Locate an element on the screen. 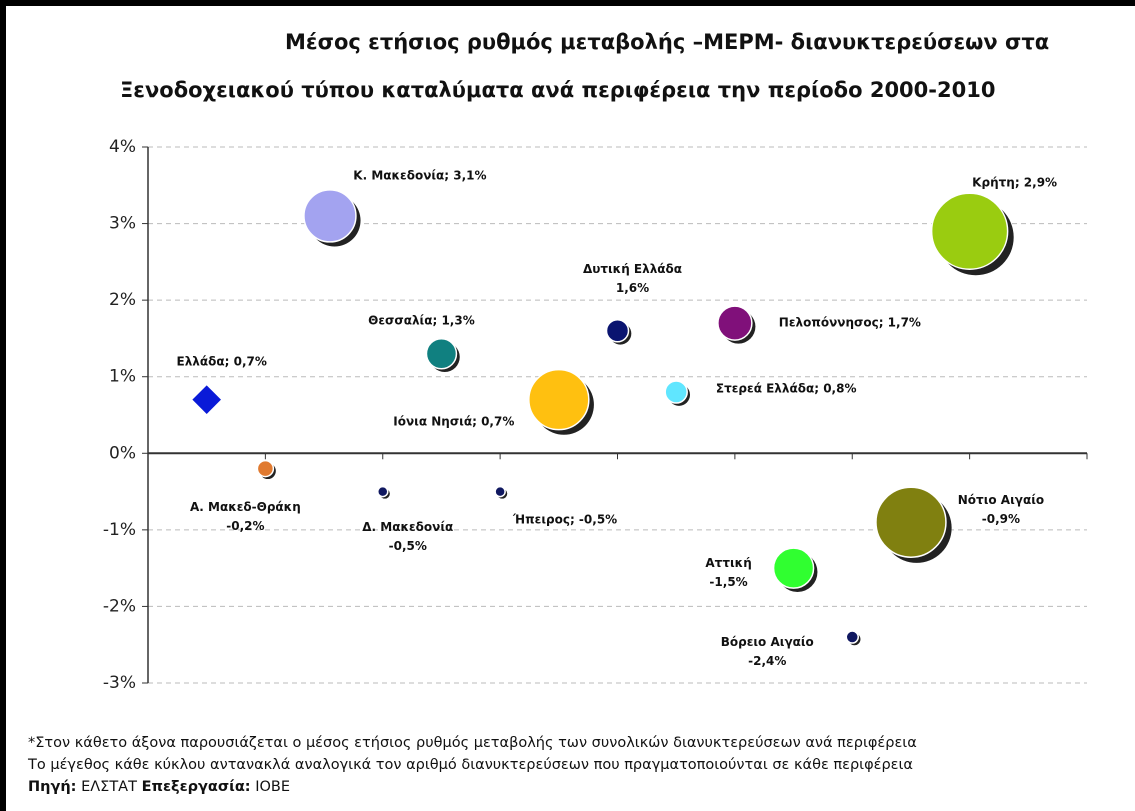 The width and height of the screenshot is (1135, 811). data-label: Πελοπόννησος; 1,7% is located at coordinates (849, 322).